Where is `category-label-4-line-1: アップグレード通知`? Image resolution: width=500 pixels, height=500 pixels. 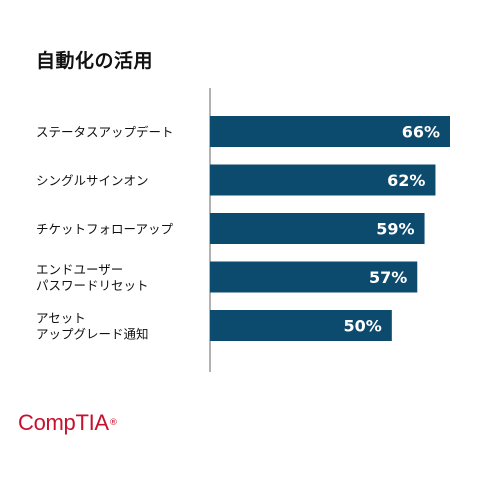 category-label-4-line-1: アップグレード通知 is located at coordinates (92, 334).